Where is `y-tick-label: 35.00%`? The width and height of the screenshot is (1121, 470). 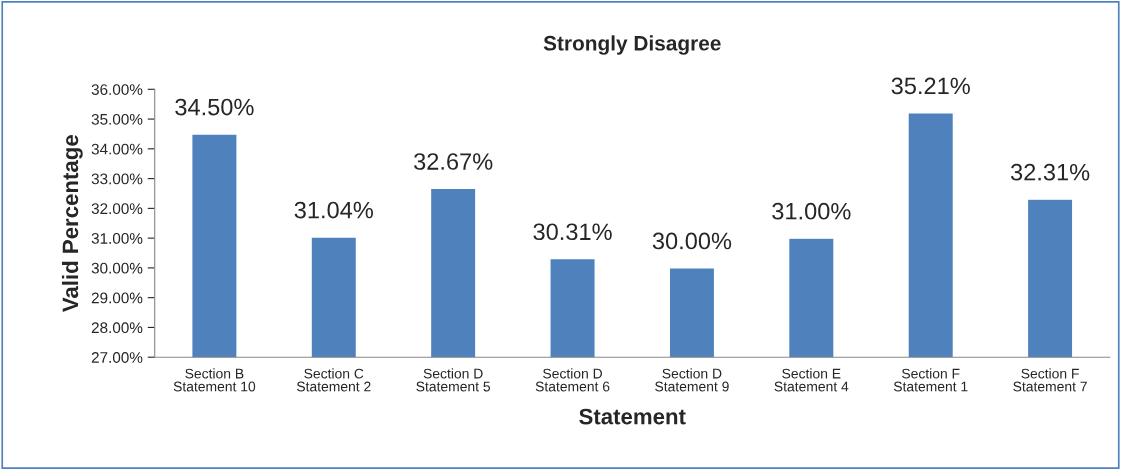
y-tick-label: 35.00% is located at coordinates (117, 119).